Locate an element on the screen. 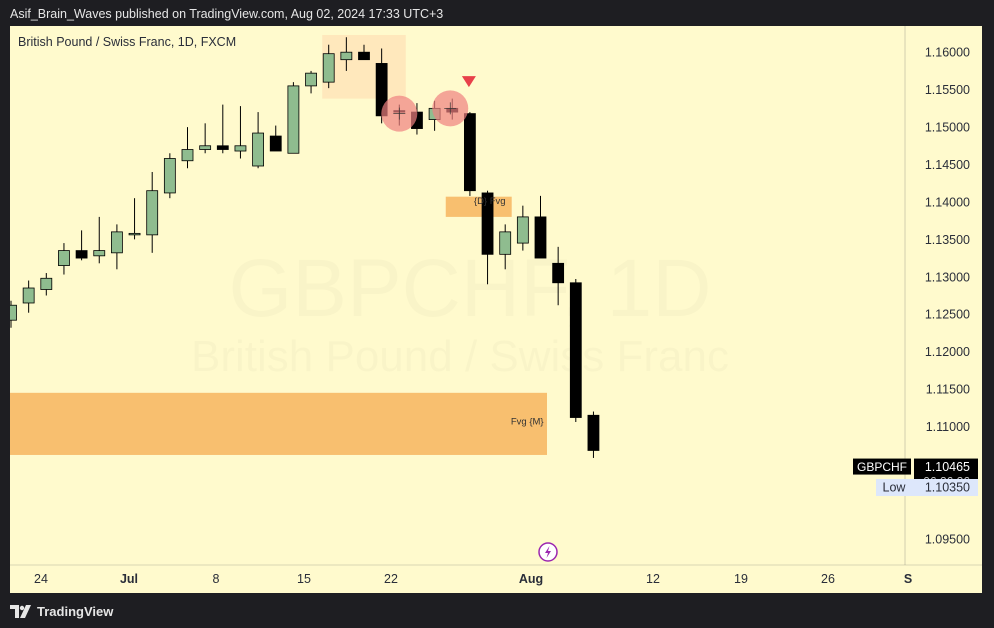 The image size is (994, 628). x-tick-label: 22 is located at coordinates (391, 579).